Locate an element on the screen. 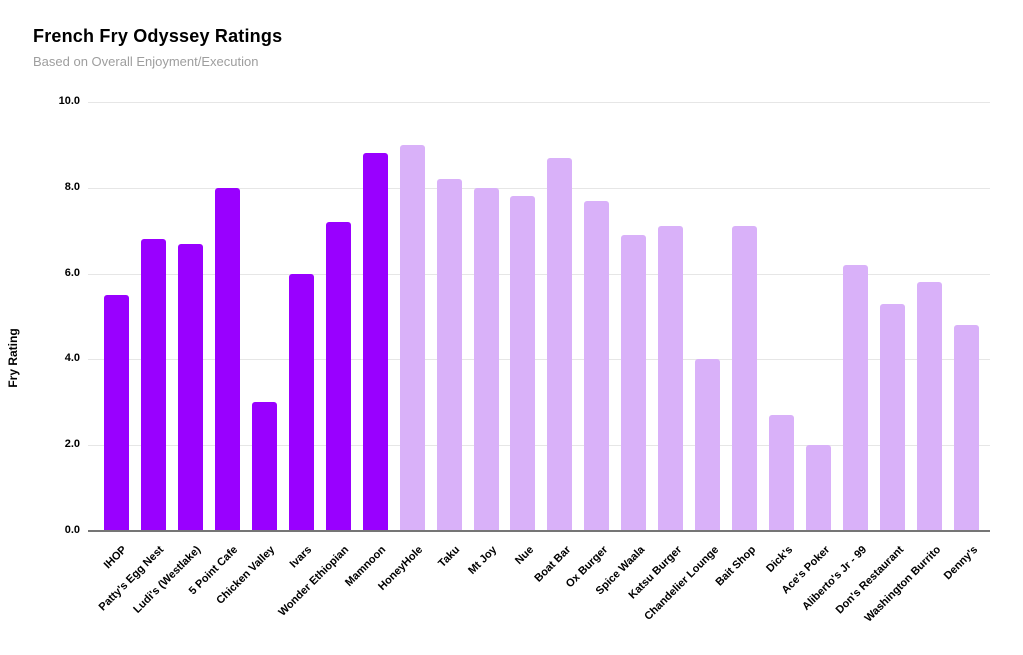  y-tick-label: 10.0 is located at coordinates (69, 101).